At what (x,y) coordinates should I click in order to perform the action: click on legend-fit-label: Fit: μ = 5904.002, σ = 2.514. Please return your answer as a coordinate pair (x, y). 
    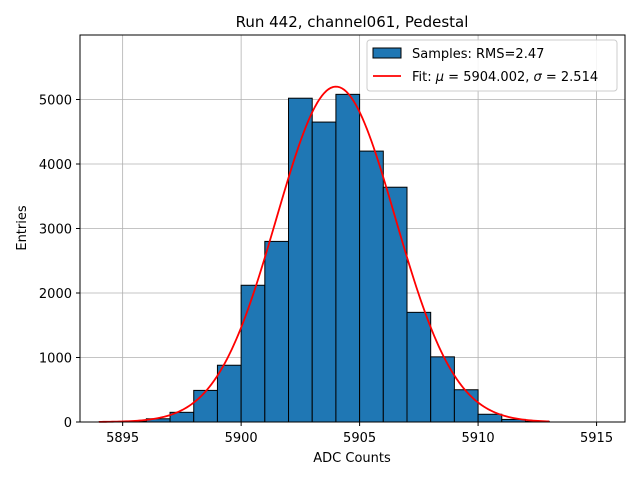
    Looking at the image, I should click on (505, 77).